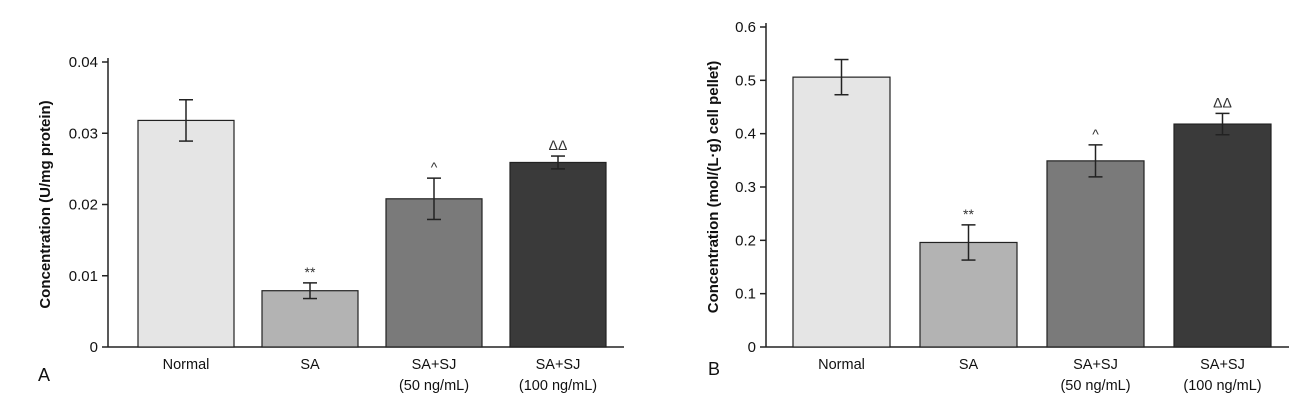 The image size is (1311, 408). Describe the element at coordinates (745, 240) in the screenshot. I see `y-tick-label: 0.2` at that location.